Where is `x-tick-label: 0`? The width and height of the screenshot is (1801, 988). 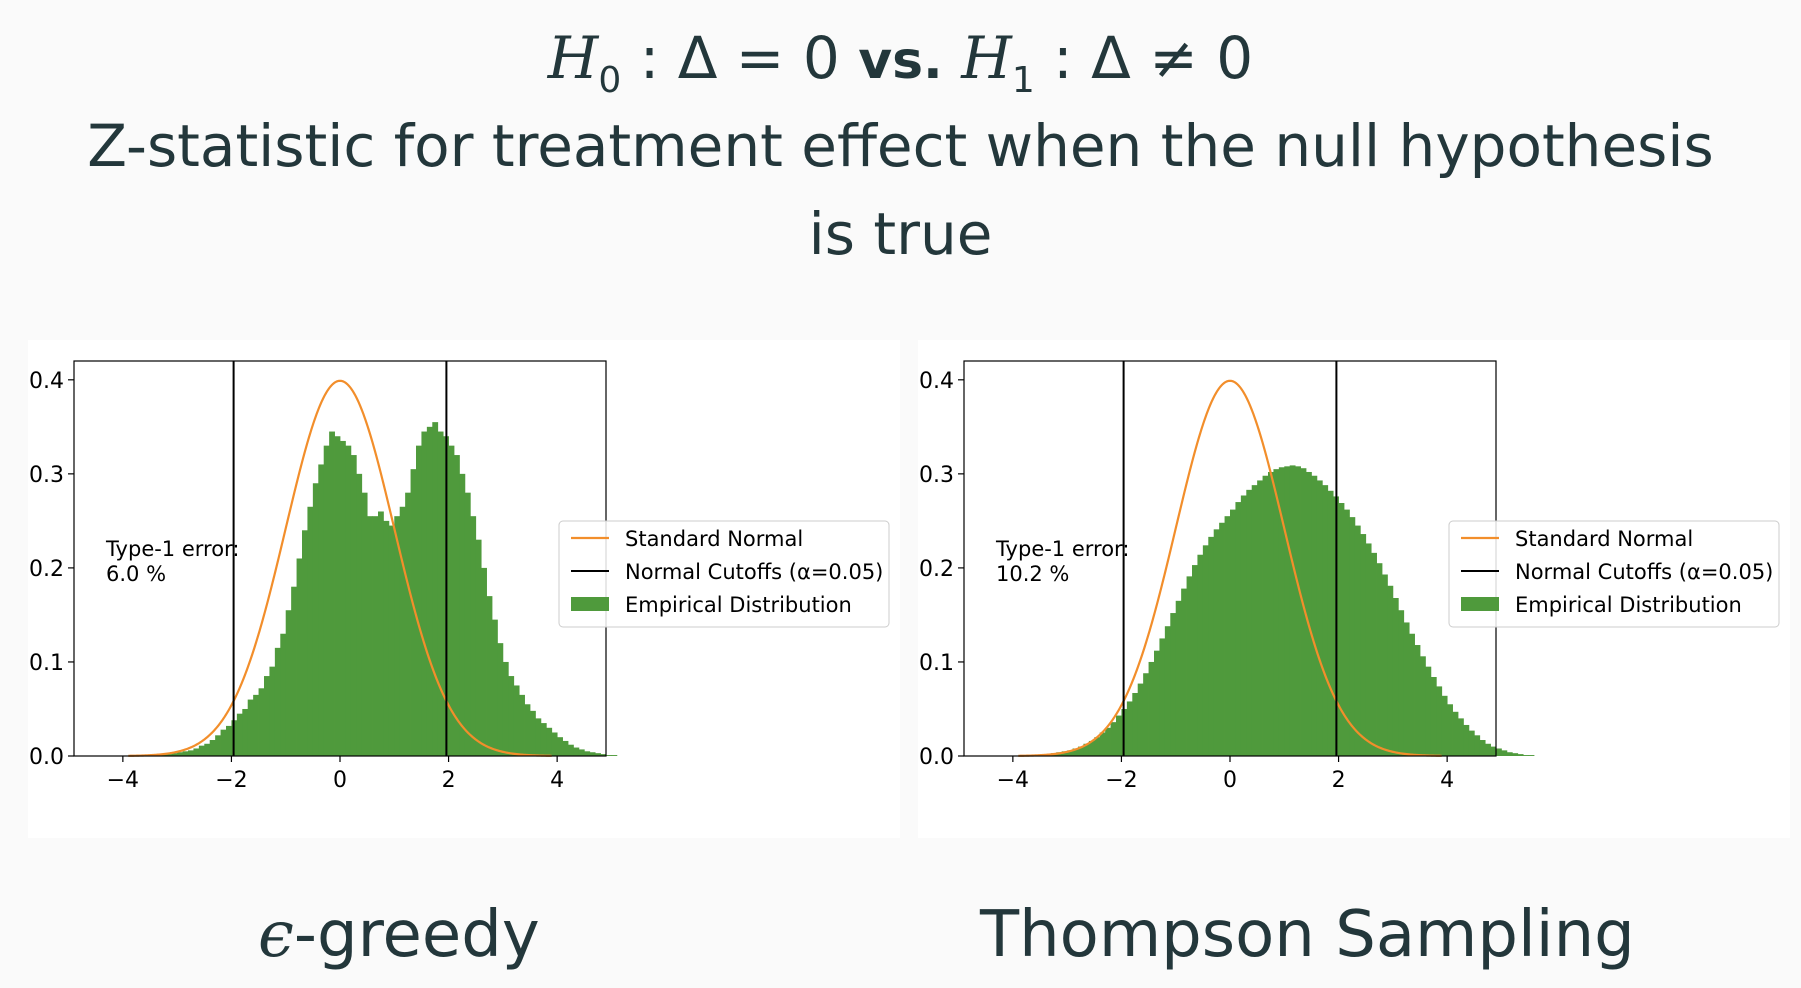 x-tick-label: 0 is located at coordinates (1230, 780).